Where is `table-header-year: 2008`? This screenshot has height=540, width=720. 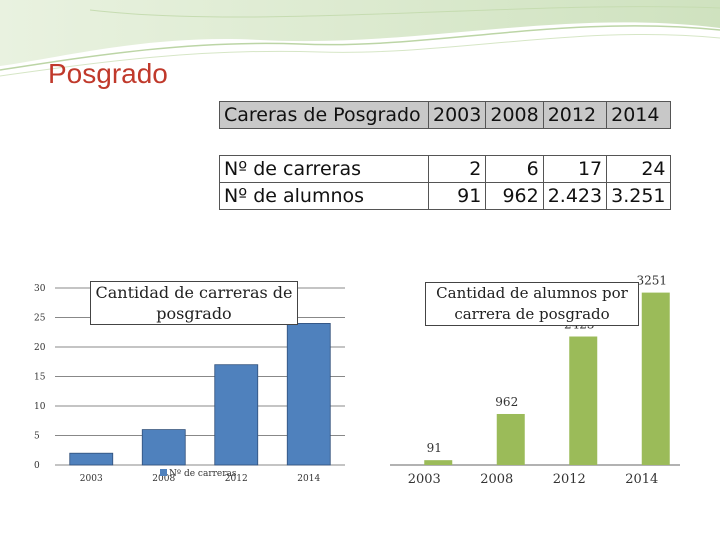
table-header-year: 2008 is located at coordinates (514, 115).